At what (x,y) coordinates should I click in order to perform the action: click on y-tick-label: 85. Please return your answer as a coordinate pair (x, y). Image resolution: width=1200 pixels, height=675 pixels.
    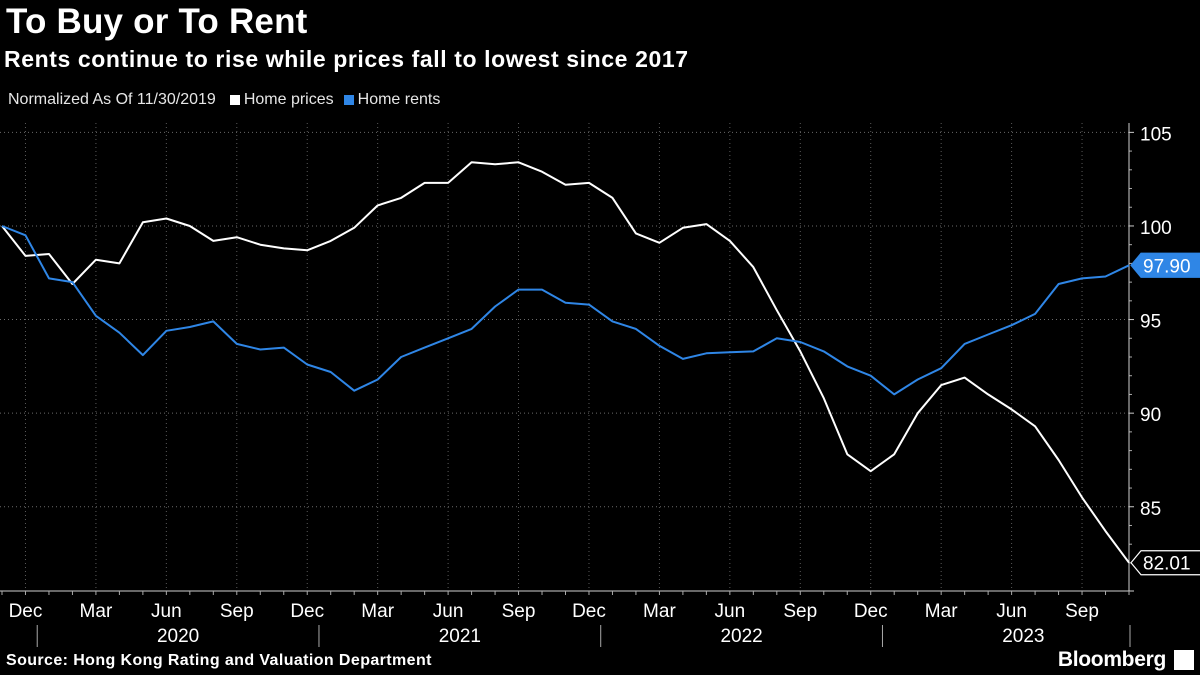
    Looking at the image, I should click on (1150, 509).